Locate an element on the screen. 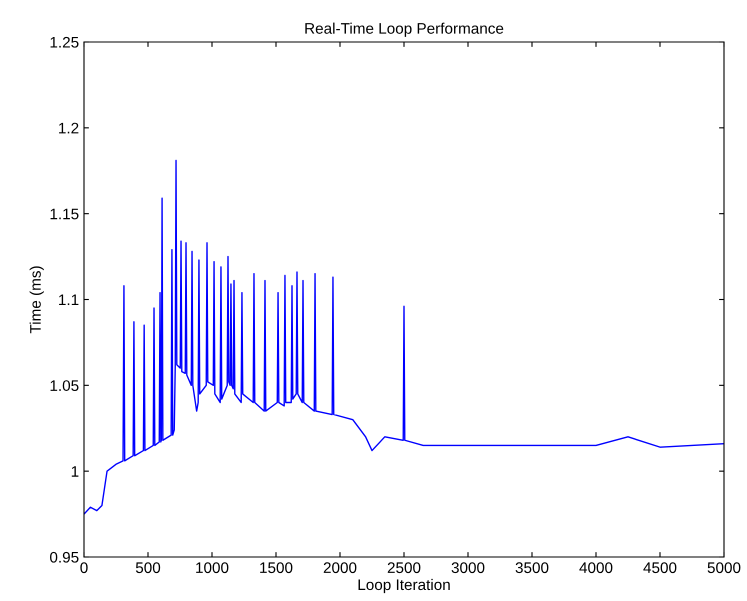  x-tick-label: 4500 is located at coordinates (659, 568).